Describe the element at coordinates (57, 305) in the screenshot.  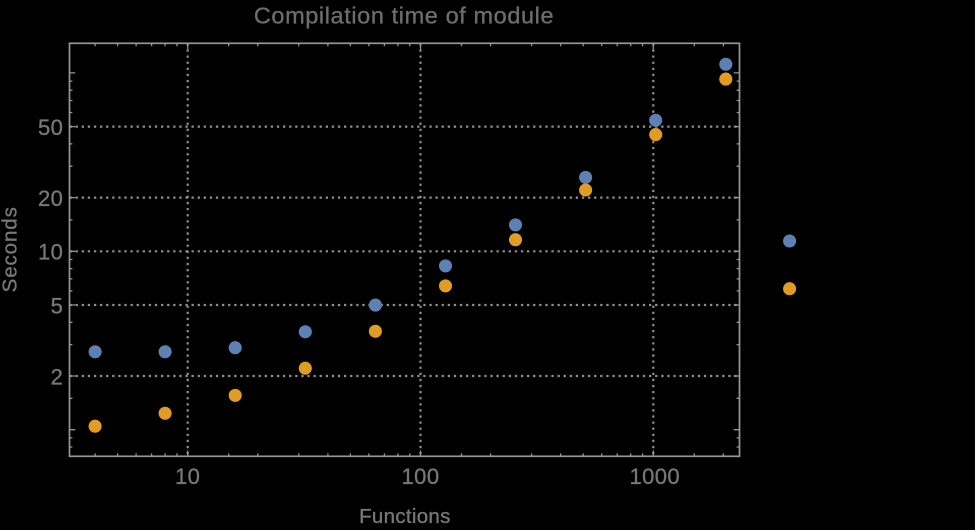
I see `svg-text: 5` at that location.